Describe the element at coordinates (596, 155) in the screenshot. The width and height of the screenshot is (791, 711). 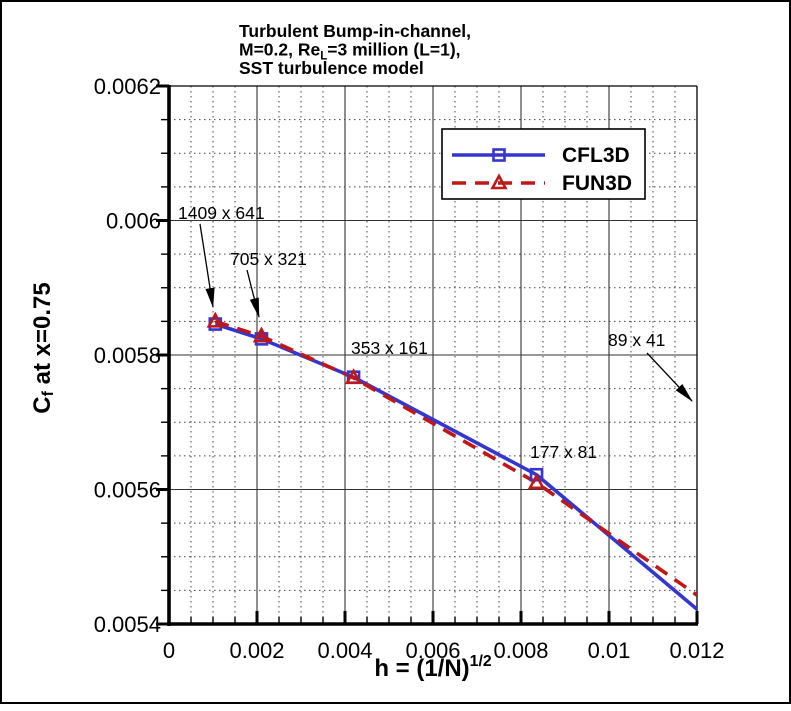
I see `legend-label-CFL3D: CFL3D` at that location.